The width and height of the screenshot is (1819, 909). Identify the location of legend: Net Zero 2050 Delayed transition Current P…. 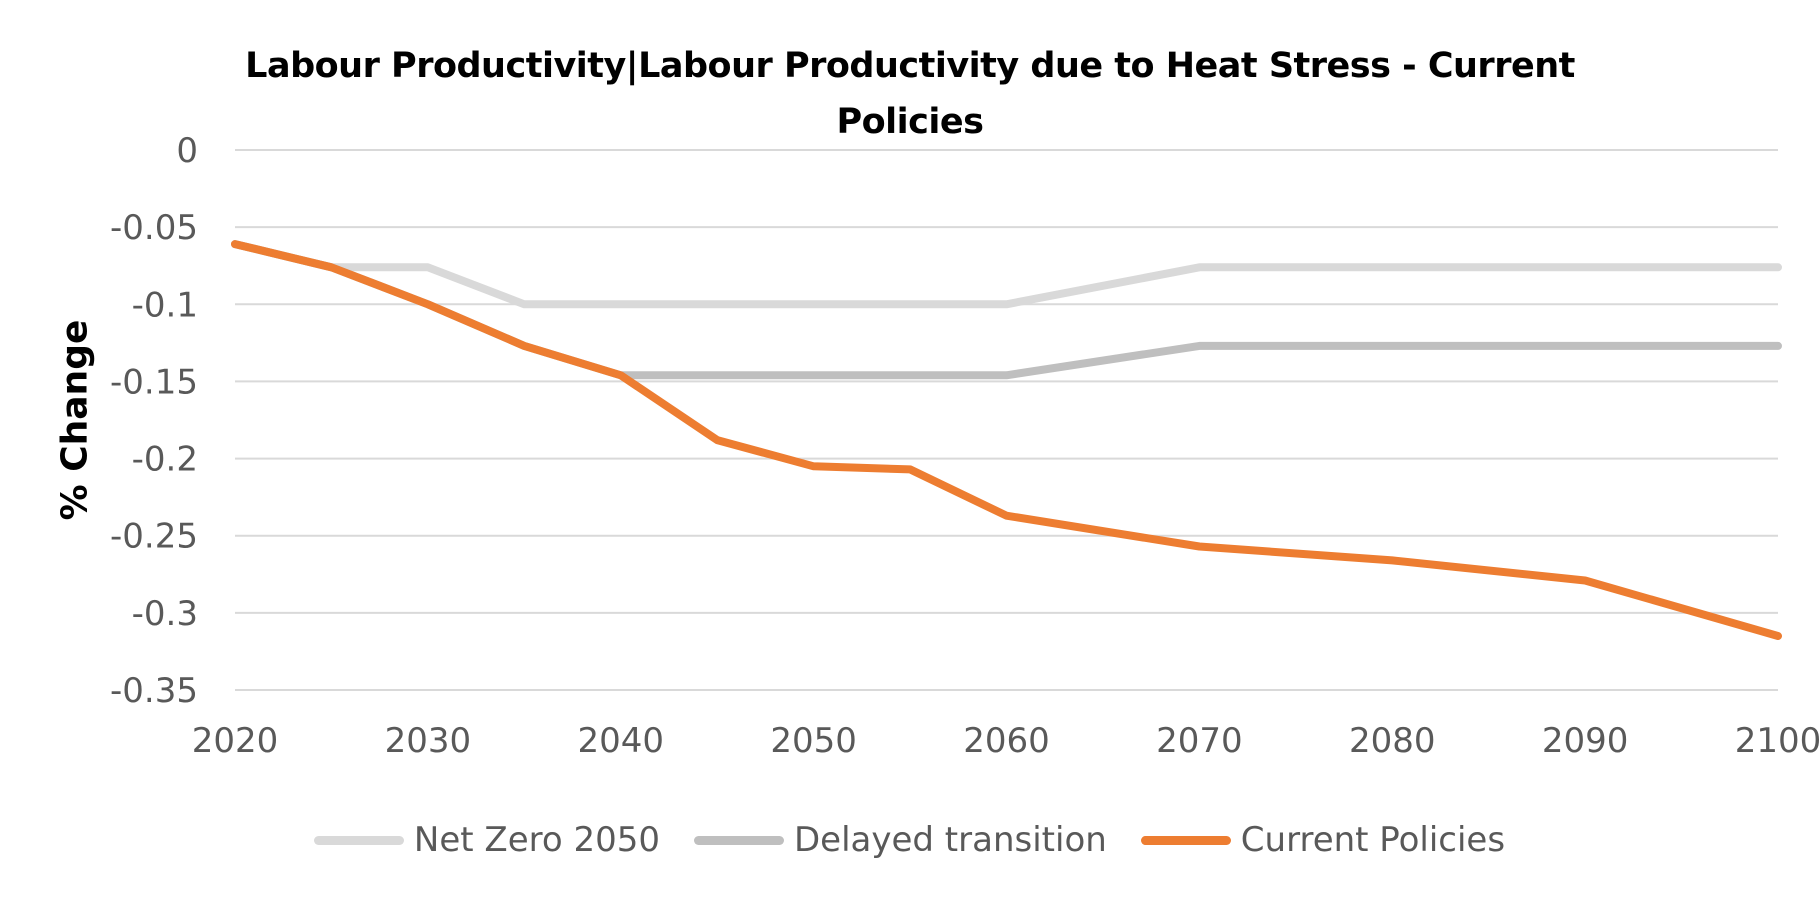
(909, 840).